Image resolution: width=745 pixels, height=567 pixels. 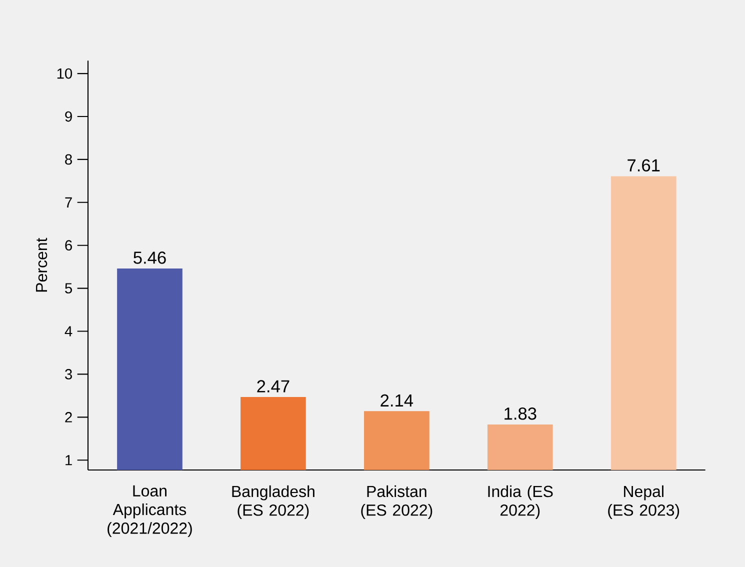 What do you see at coordinates (68, 245) in the screenshot?
I see `y-tick-label: 6` at bounding box center [68, 245].